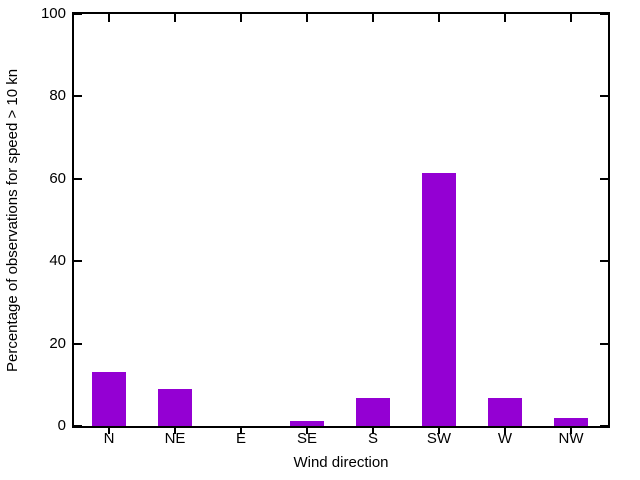 This screenshot has width=640, height=480. What do you see at coordinates (505, 18) in the screenshot?
I see `x-tick-top-w` at bounding box center [505, 18].